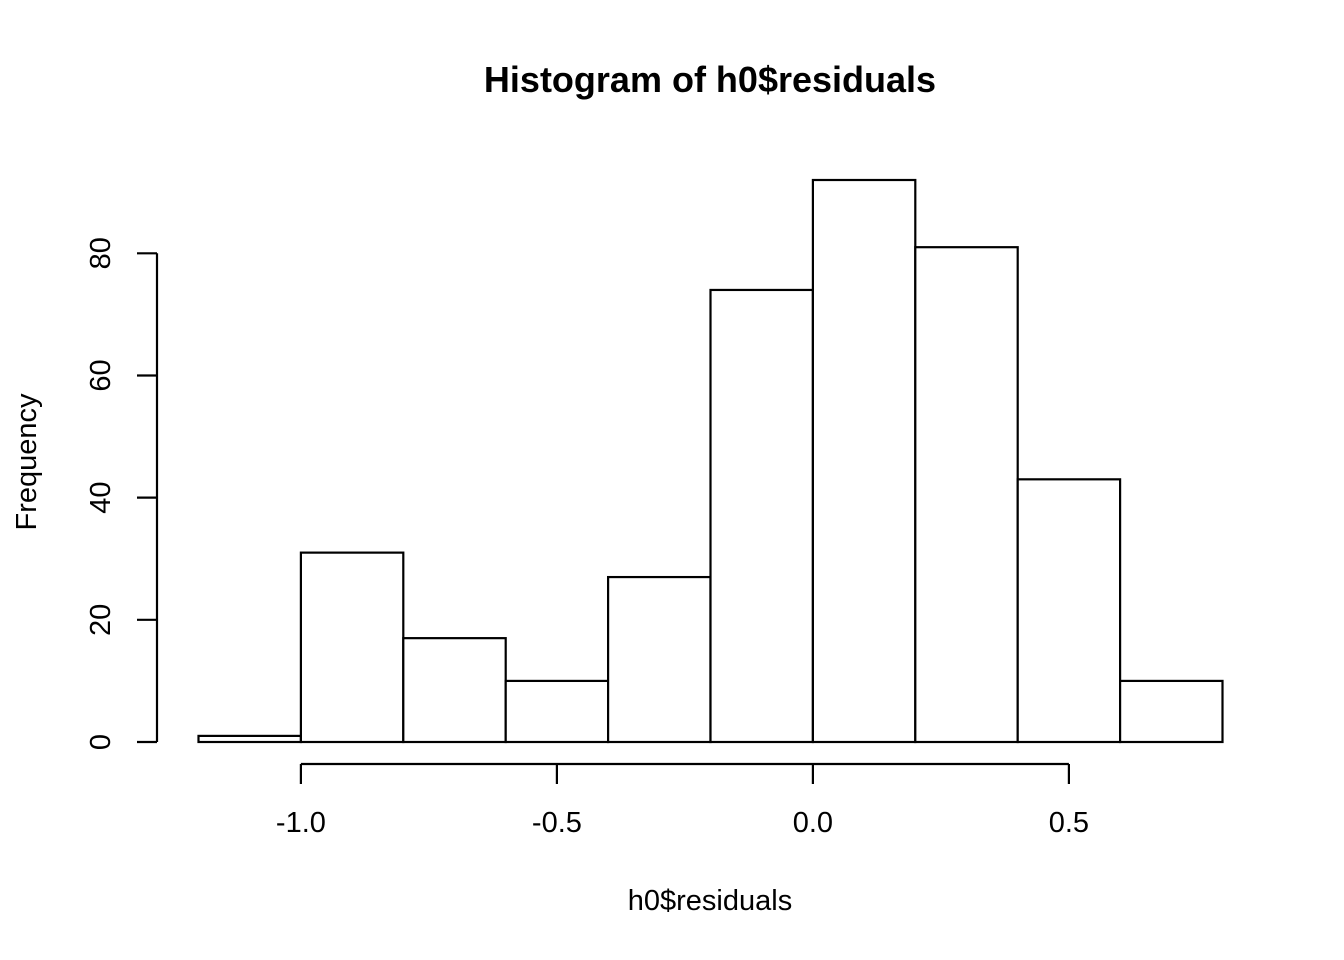 This screenshot has height=960, width=1344. Describe the element at coordinates (122, 493) in the screenshot. I see `y-axis: 0 20 40 60 80` at that location.